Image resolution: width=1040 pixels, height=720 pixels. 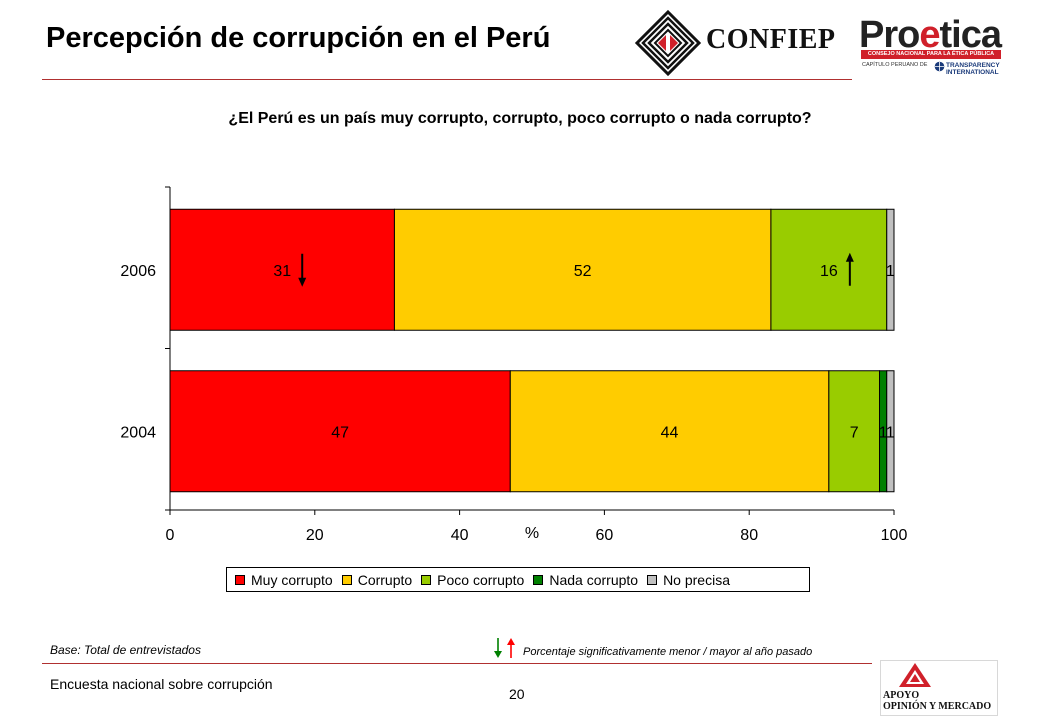 I want to click on legend-item: Poco corrupto, so click(x=472, y=580).